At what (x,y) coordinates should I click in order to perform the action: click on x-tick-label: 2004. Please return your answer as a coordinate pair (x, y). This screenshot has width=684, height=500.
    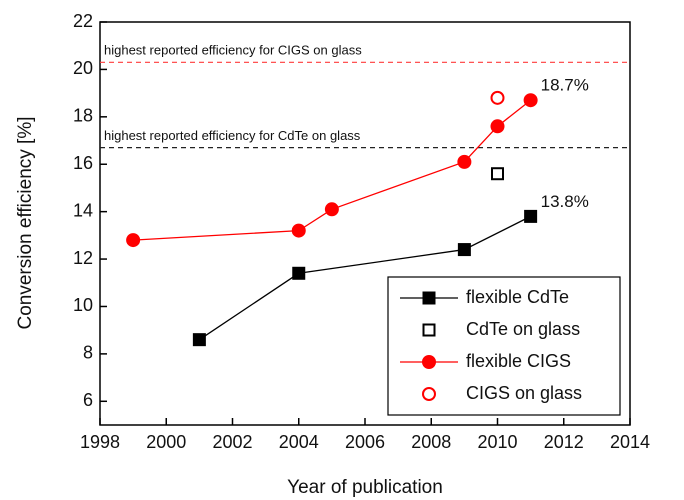
    Looking at the image, I should click on (299, 442).